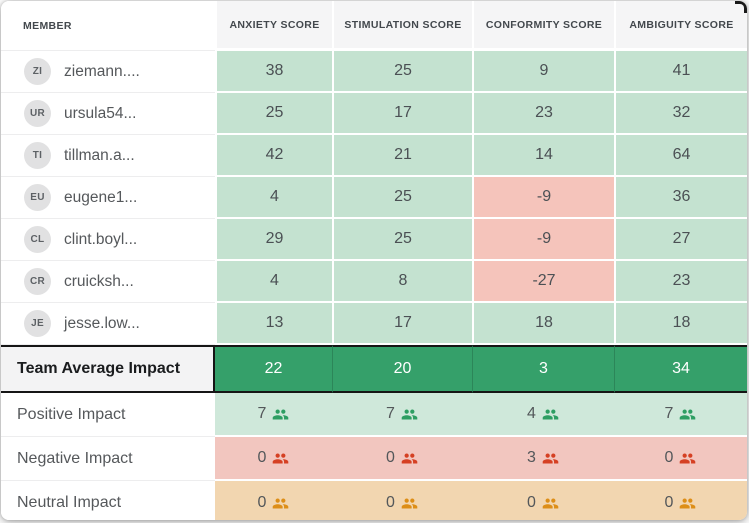  What do you see at coordinates (273, 26) in the screenshot?
I see `column-header-anxiety-score: ANXIETY SCORE` at bounding box center [273, 26].